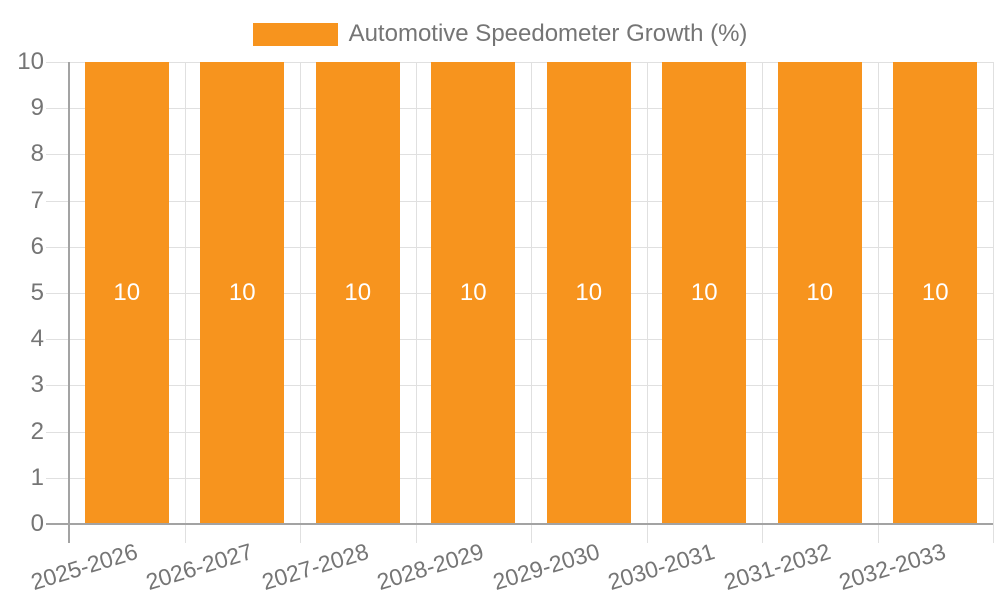 The image size is (1000, 600). I want to click on x-axis-line, so click(519, 524).